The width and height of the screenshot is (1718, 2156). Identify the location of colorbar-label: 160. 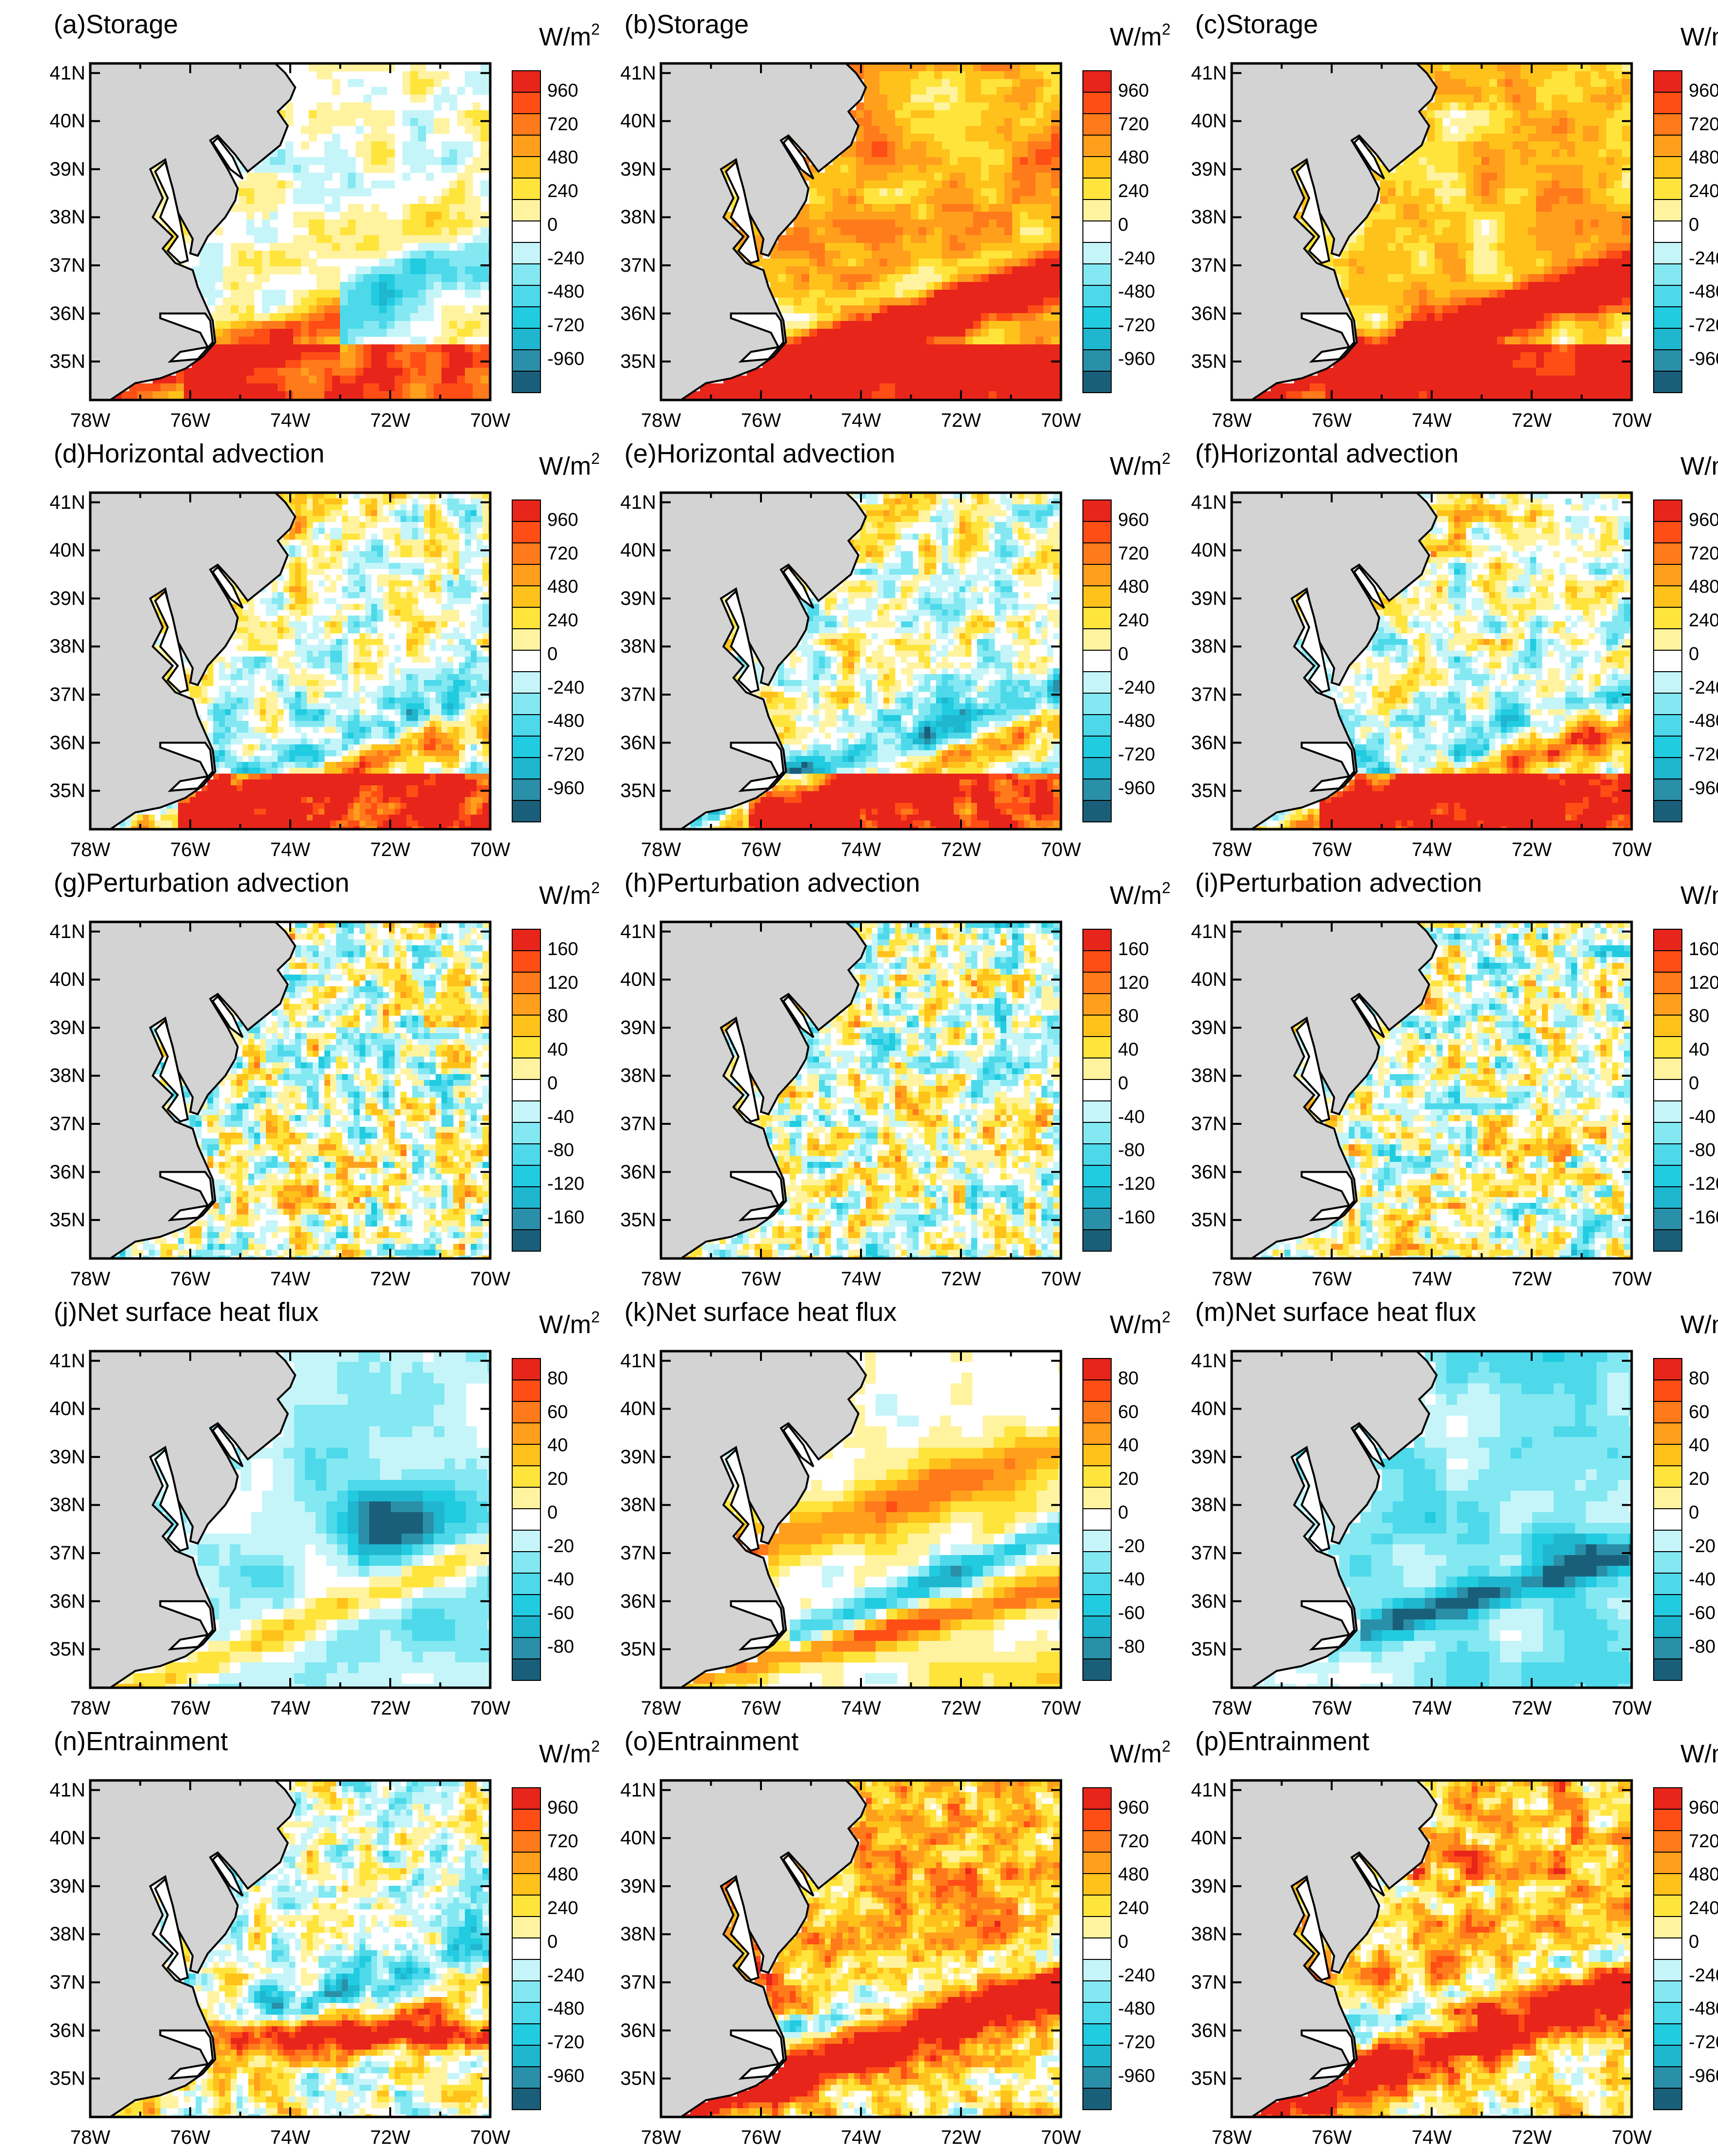
(562, 949).